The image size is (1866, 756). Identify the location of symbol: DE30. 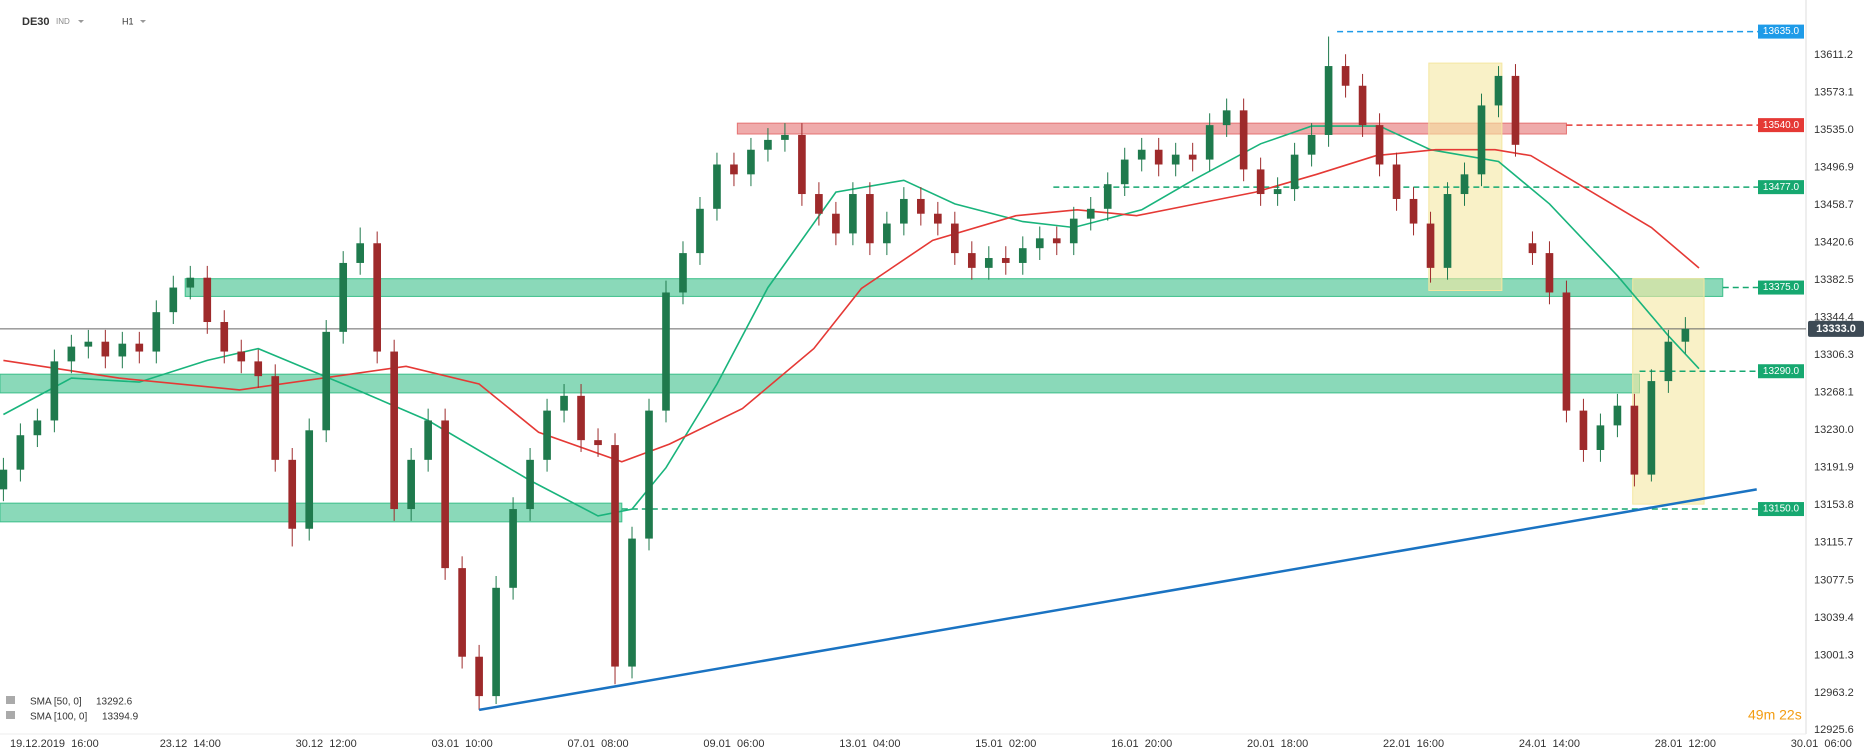
(36, 22).